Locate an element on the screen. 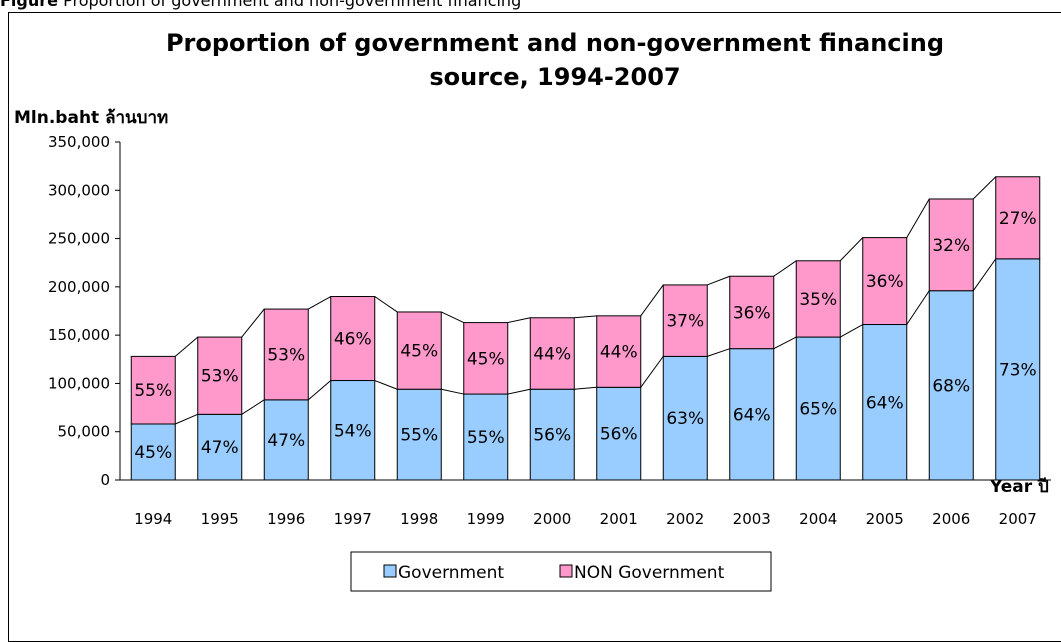 The height and width of the screenshot is (642, 1061). data-label-government: 73% is located at coordinates (1018, 370).